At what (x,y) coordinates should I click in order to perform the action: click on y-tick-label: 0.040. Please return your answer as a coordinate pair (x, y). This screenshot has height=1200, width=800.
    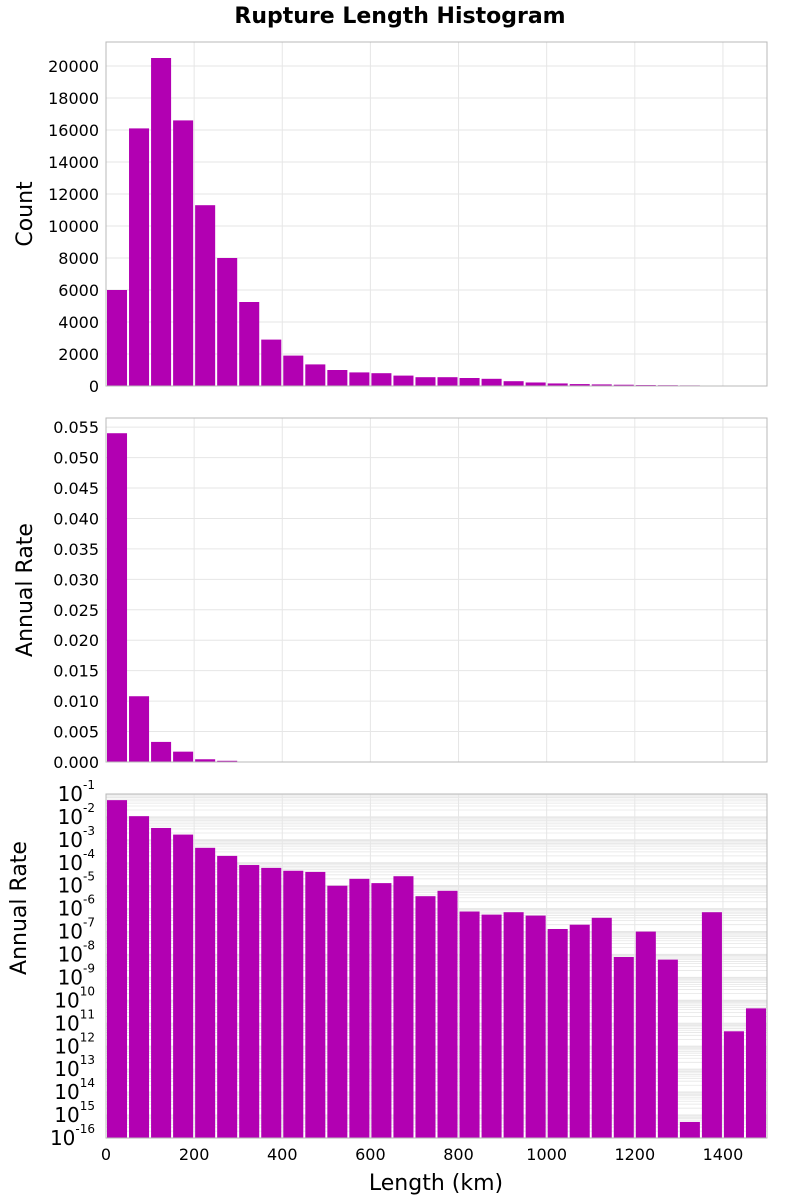
    Looking at the image, I should click on (76, 518).